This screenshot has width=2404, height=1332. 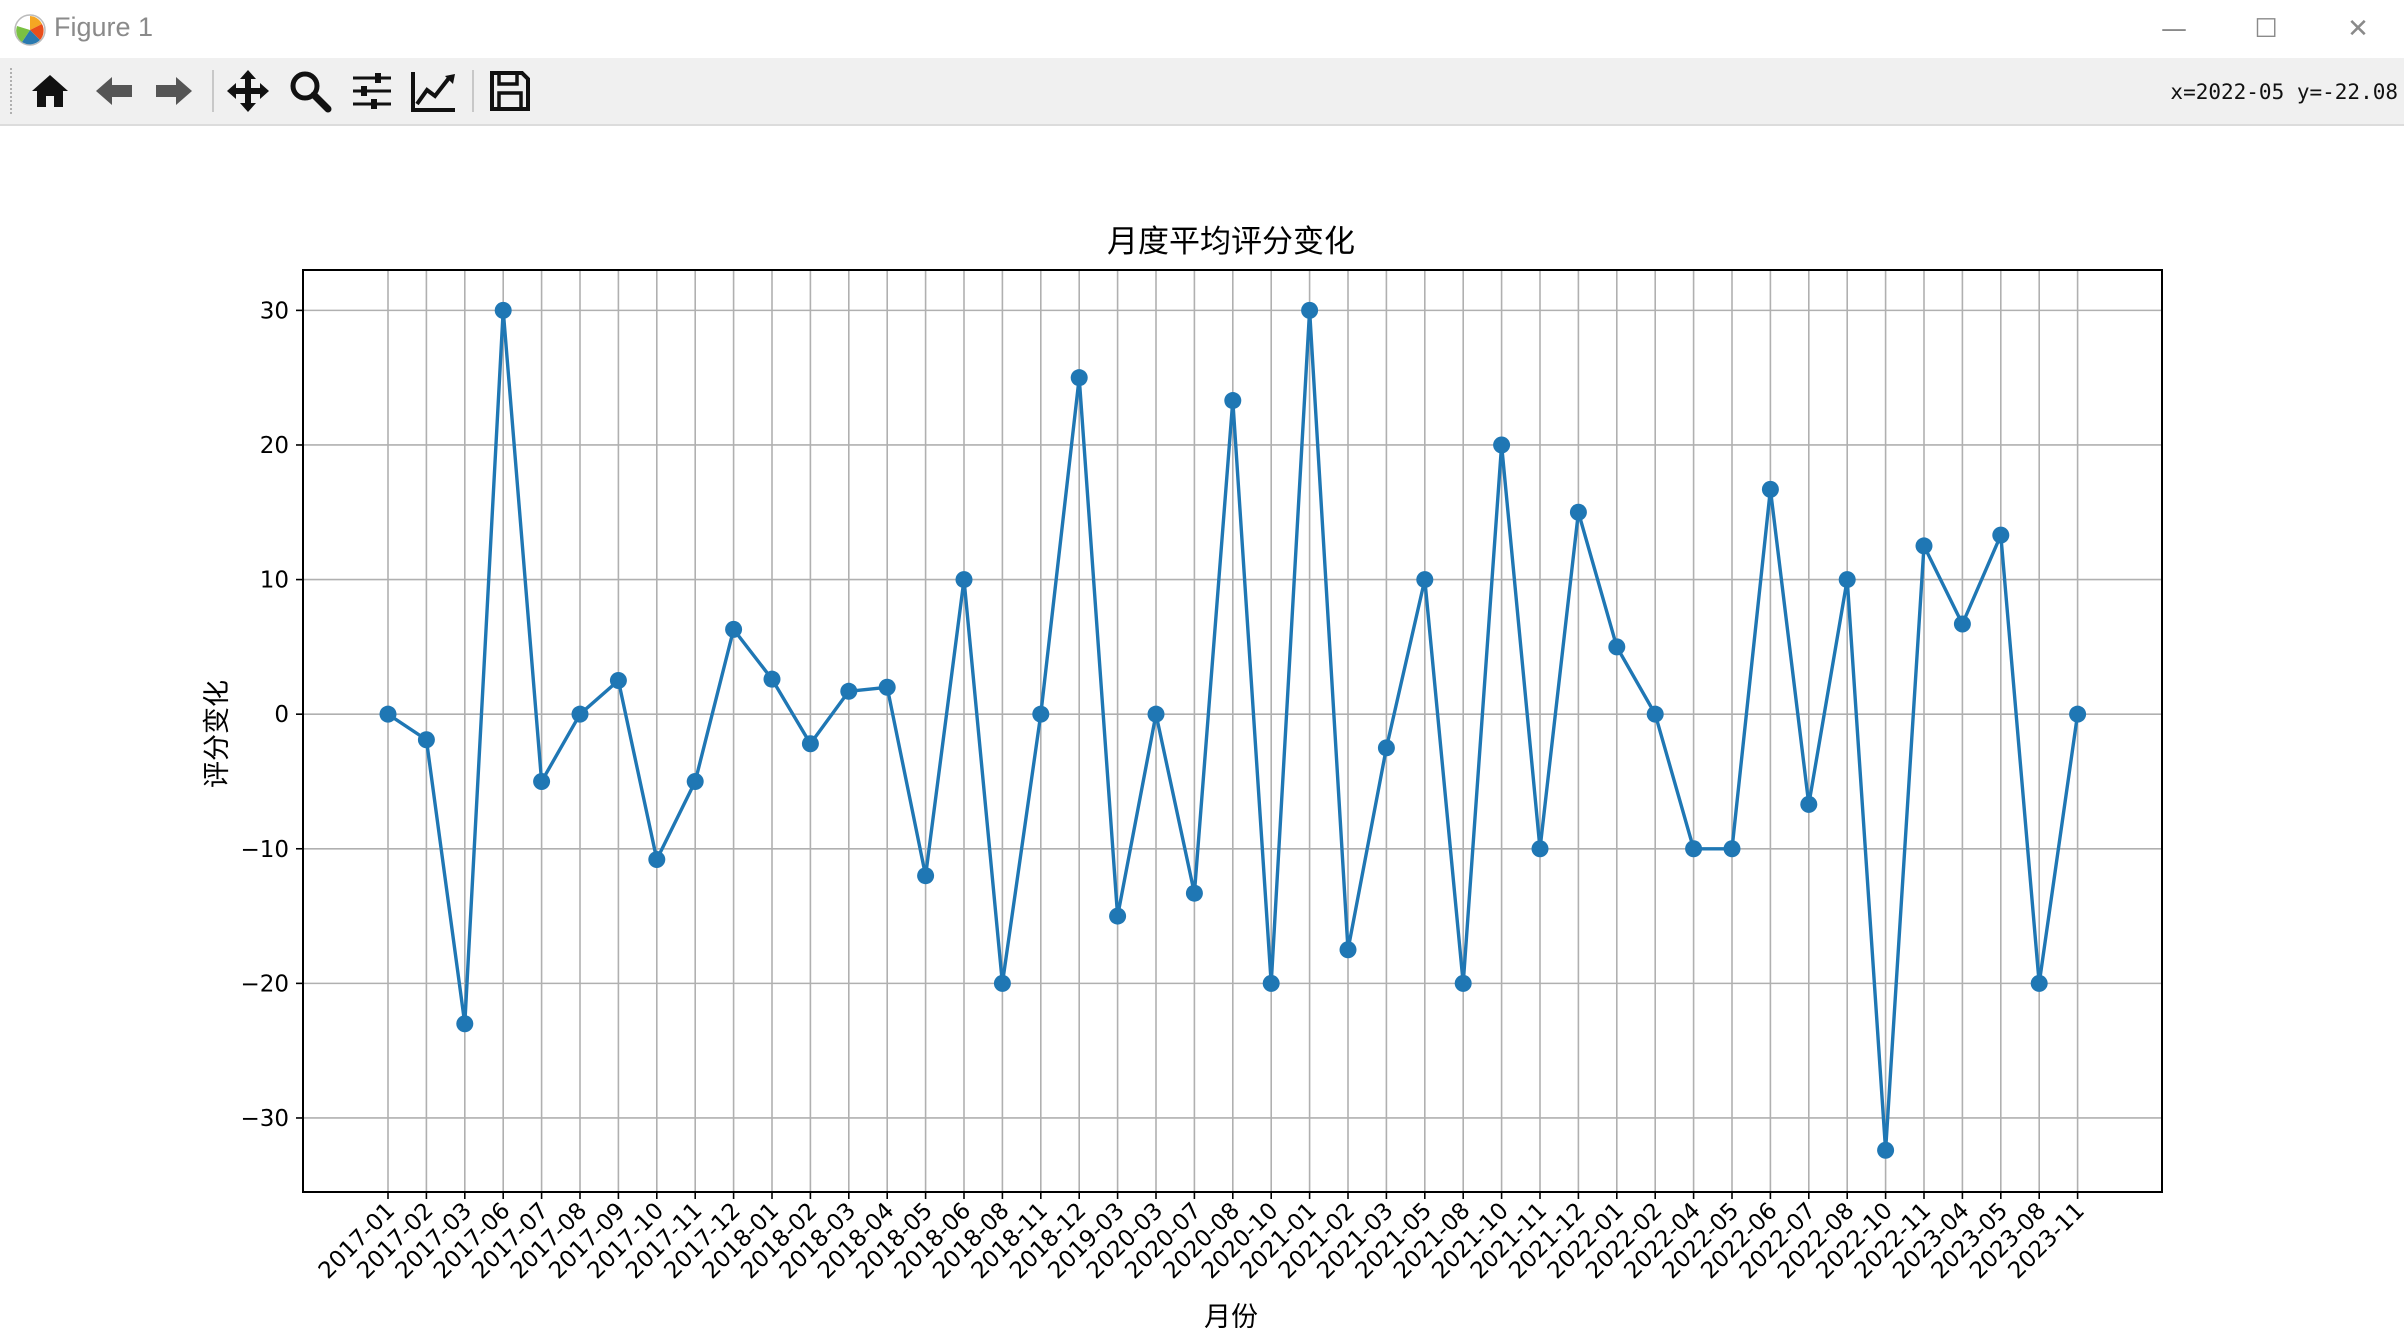 I want to click on y-tick-label: −30, so click(x=264, y=1119).